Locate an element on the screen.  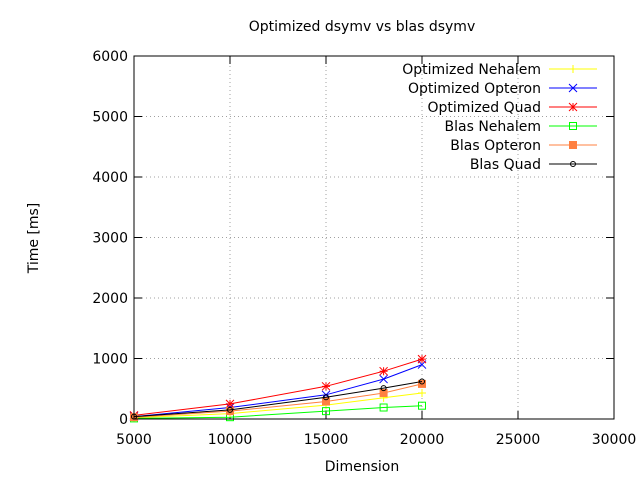
legend-label: Blas Nehalem is located at coordinates (493, 127).